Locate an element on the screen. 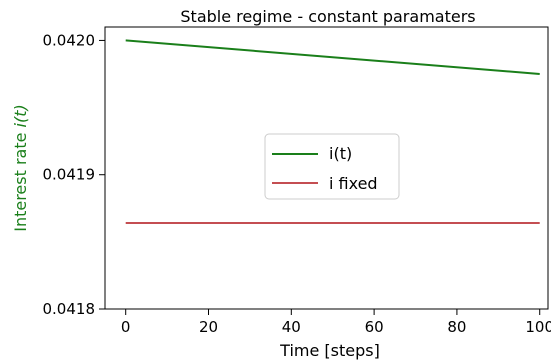 This screenshot has height=362, width=551. y-axis: 0.0418 0.0419 0.0420 is located at coordinates (74, 174).